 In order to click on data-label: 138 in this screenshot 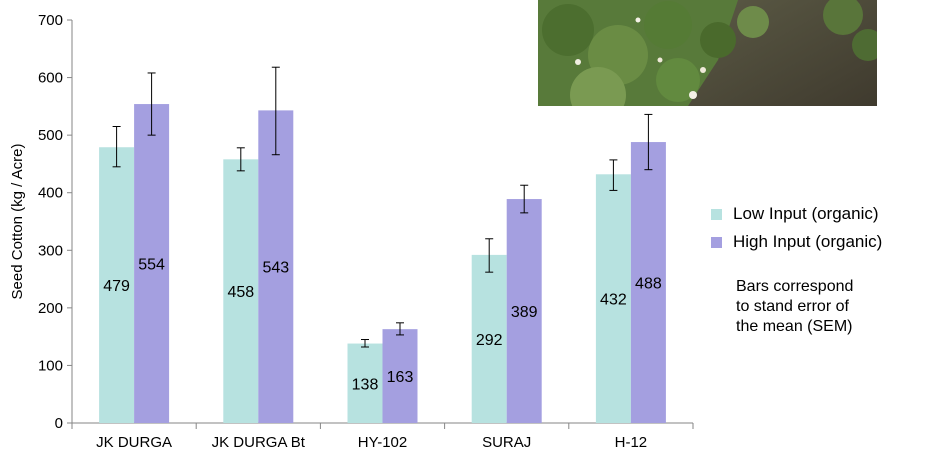, I will do `click(365, 384)`.